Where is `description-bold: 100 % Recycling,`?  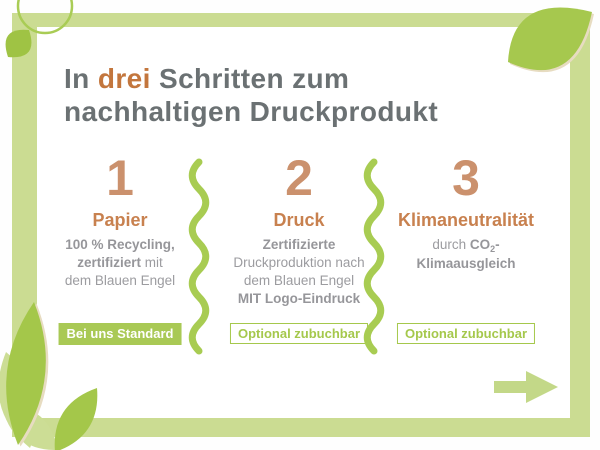
description-bold: 100 % Recycling, is located at coordinates (120, 244).